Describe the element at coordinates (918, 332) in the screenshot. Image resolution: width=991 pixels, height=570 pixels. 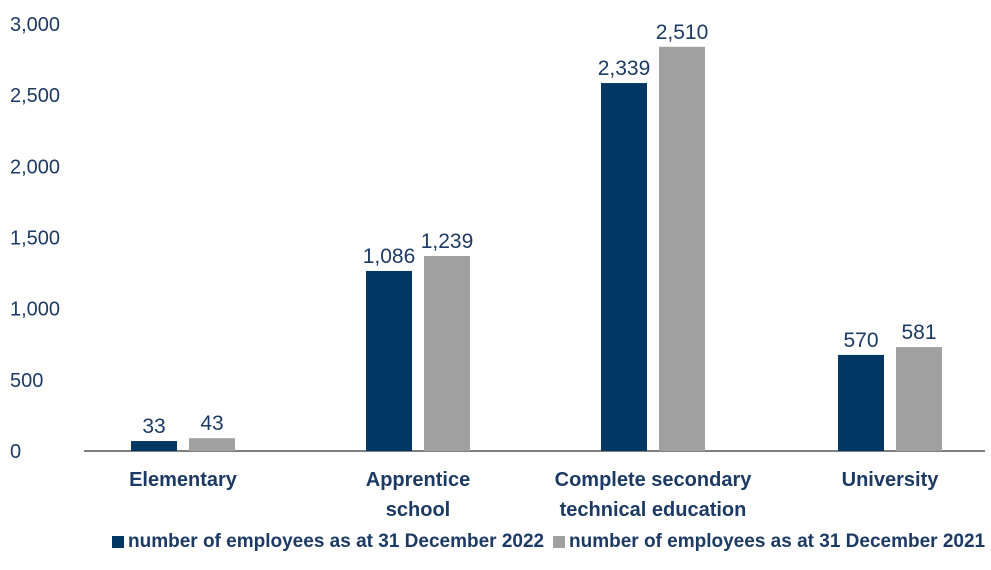
I see `data-label: 581` at that location.